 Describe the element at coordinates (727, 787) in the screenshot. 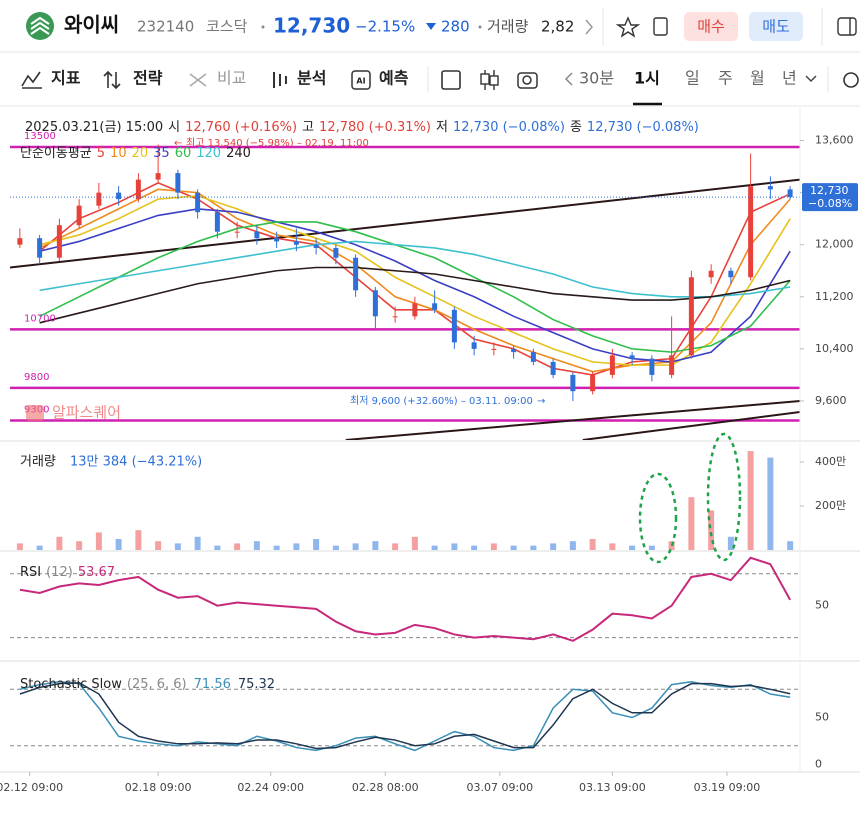

I see `x-tick-label: 03.19 09:00` at that location.